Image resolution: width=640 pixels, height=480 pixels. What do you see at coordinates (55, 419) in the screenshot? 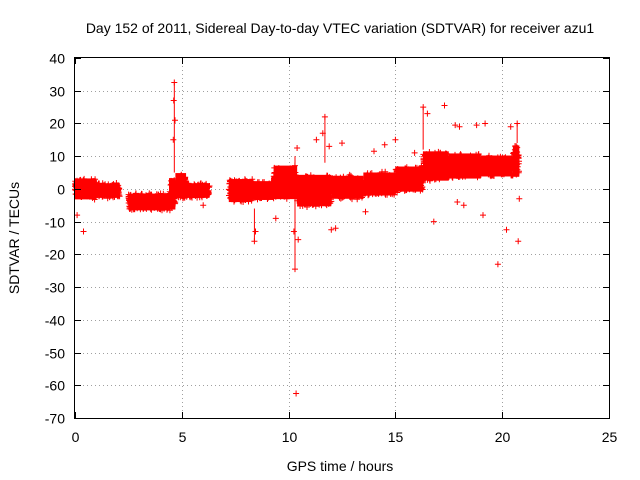
I see `y-tick-label: -70` at bounding box center [55, 419].